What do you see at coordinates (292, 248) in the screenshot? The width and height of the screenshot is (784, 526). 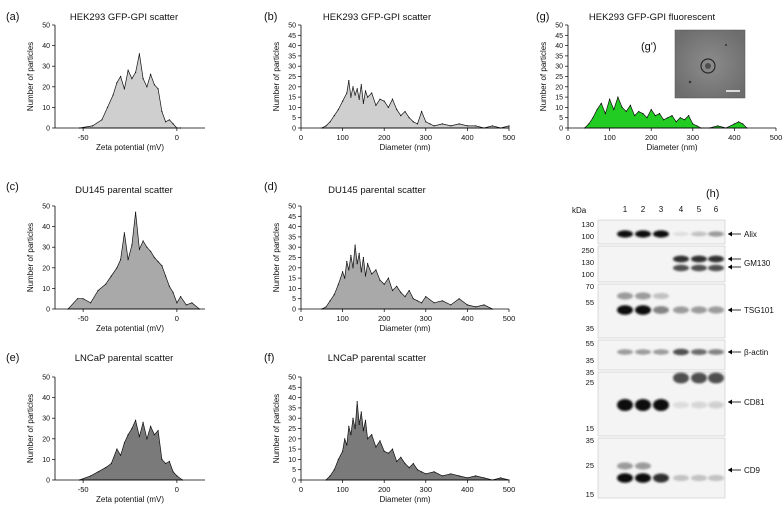 I see `y-tick-label: 30` at bounding box center [292, 248].